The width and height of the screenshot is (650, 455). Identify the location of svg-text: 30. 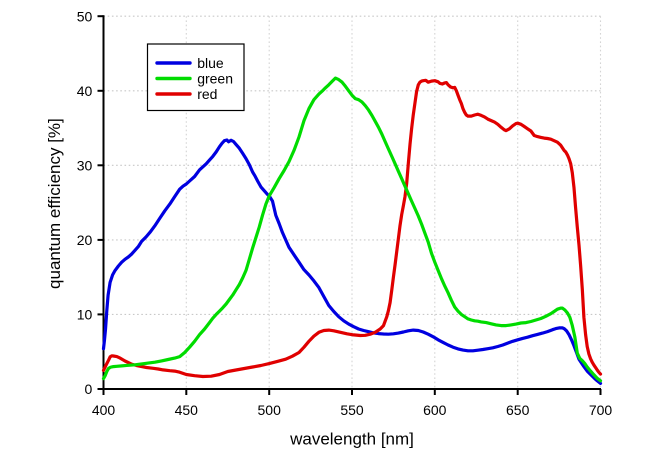
(85, 165).